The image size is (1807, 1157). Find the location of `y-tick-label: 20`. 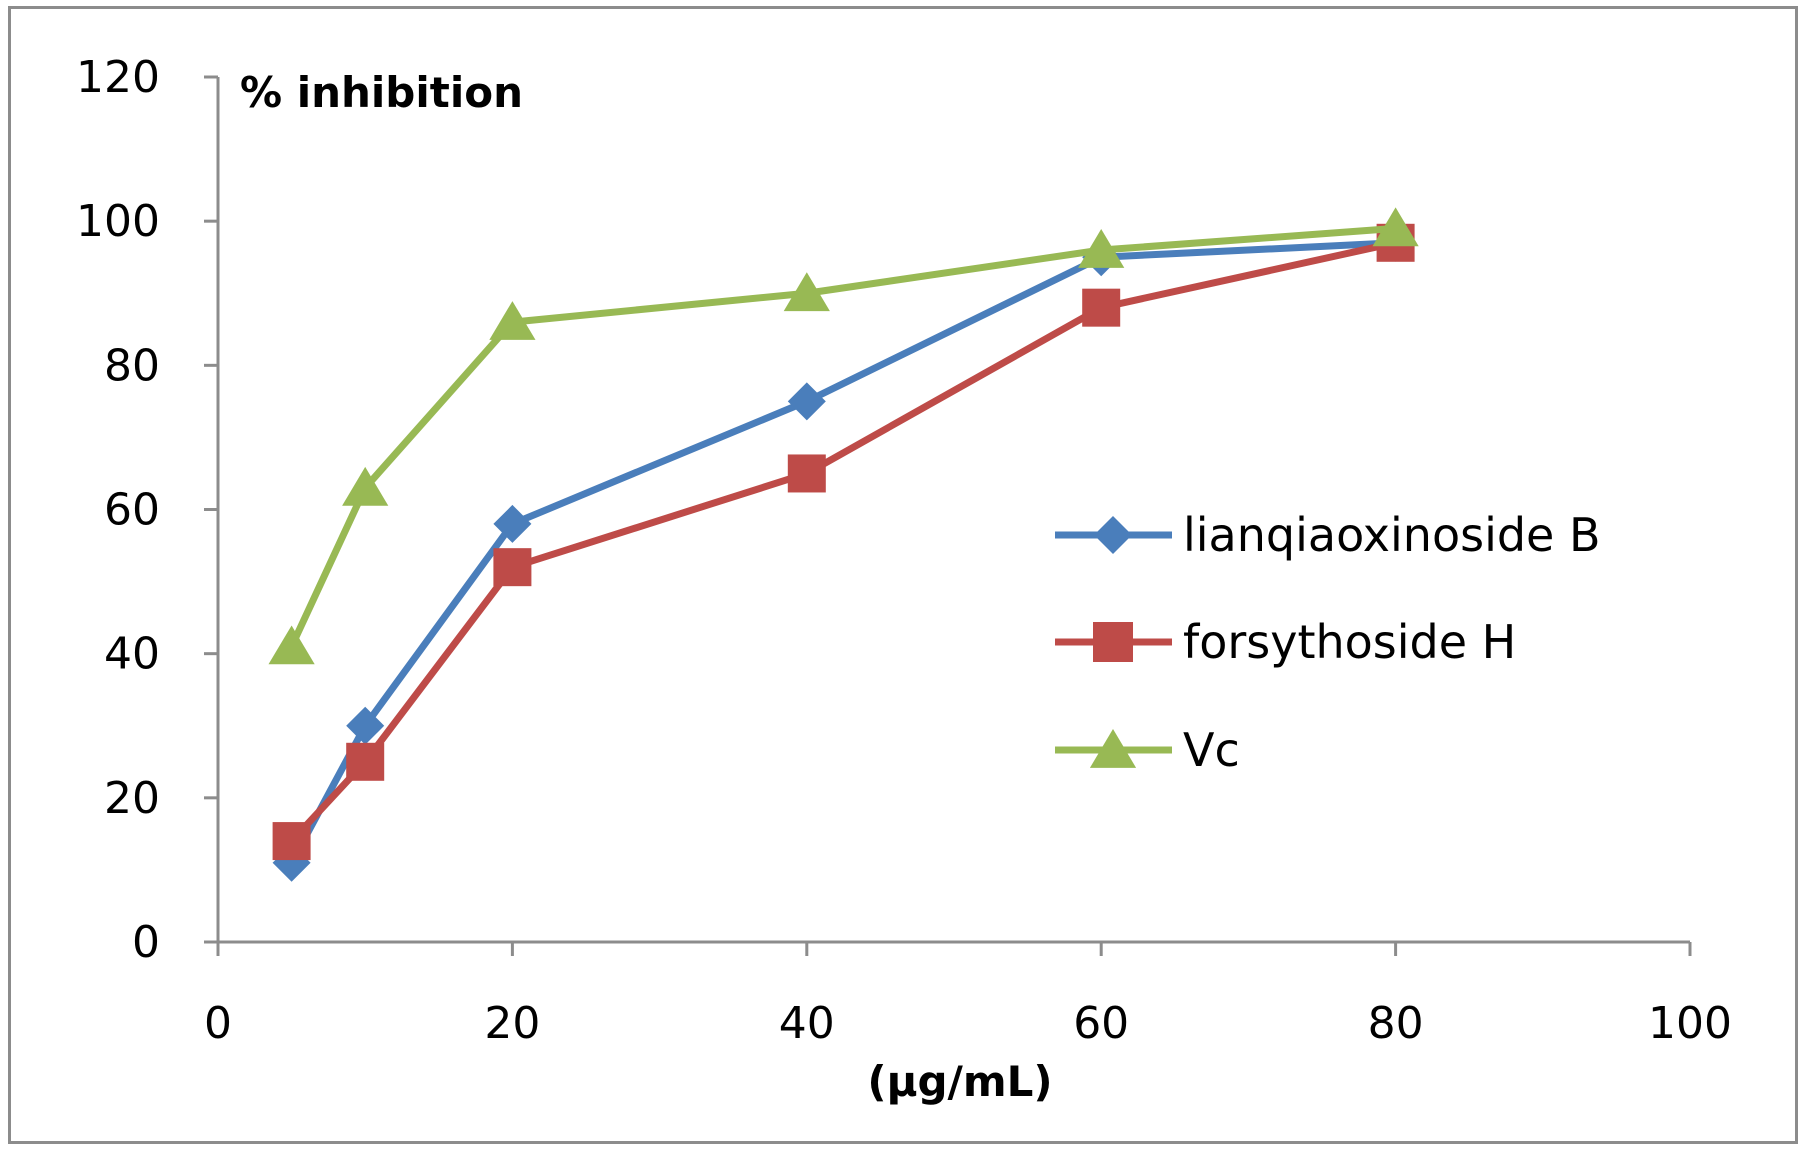

y-tick-label: 20 is located at coordinates (132, 798).